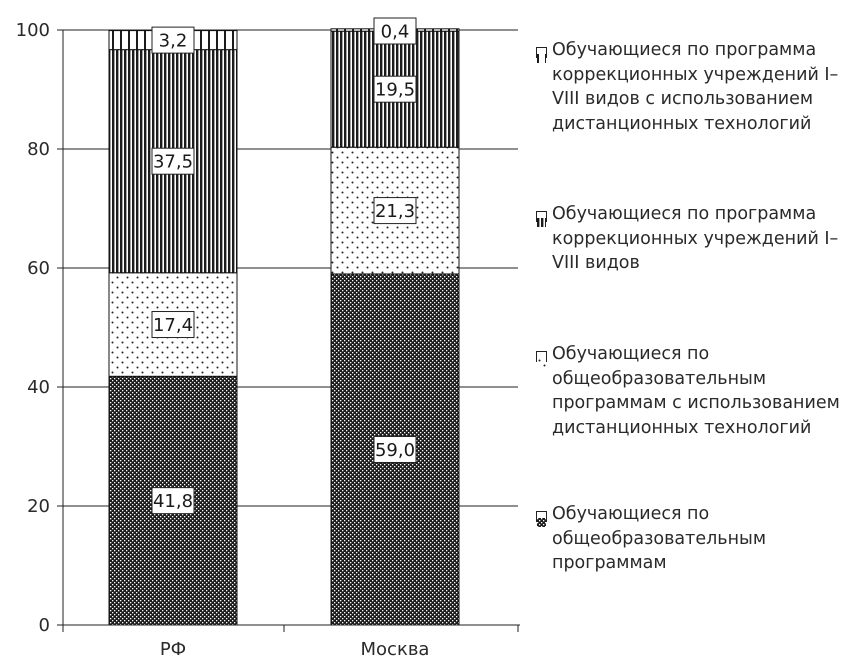 This screenshot has width=844, height=661. Describe the element at coordinates (44, 625) in the screenshot. I see `y-tick-label: 0` at that location.